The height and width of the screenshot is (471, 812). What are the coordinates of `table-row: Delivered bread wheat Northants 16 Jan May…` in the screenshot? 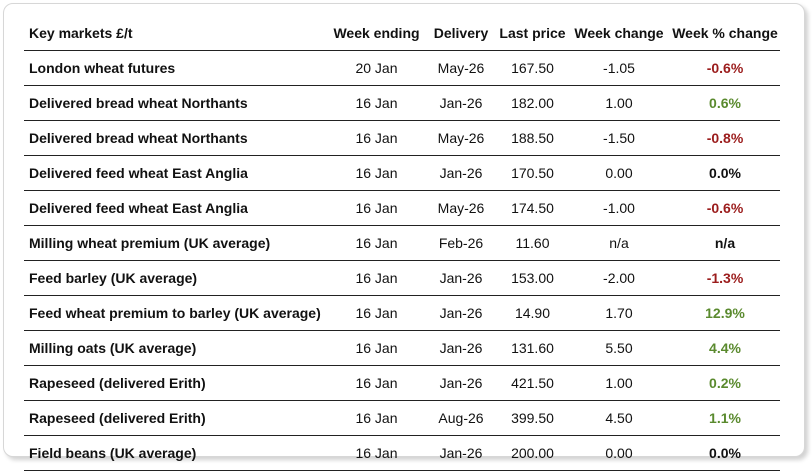 It's located at (402, 138).